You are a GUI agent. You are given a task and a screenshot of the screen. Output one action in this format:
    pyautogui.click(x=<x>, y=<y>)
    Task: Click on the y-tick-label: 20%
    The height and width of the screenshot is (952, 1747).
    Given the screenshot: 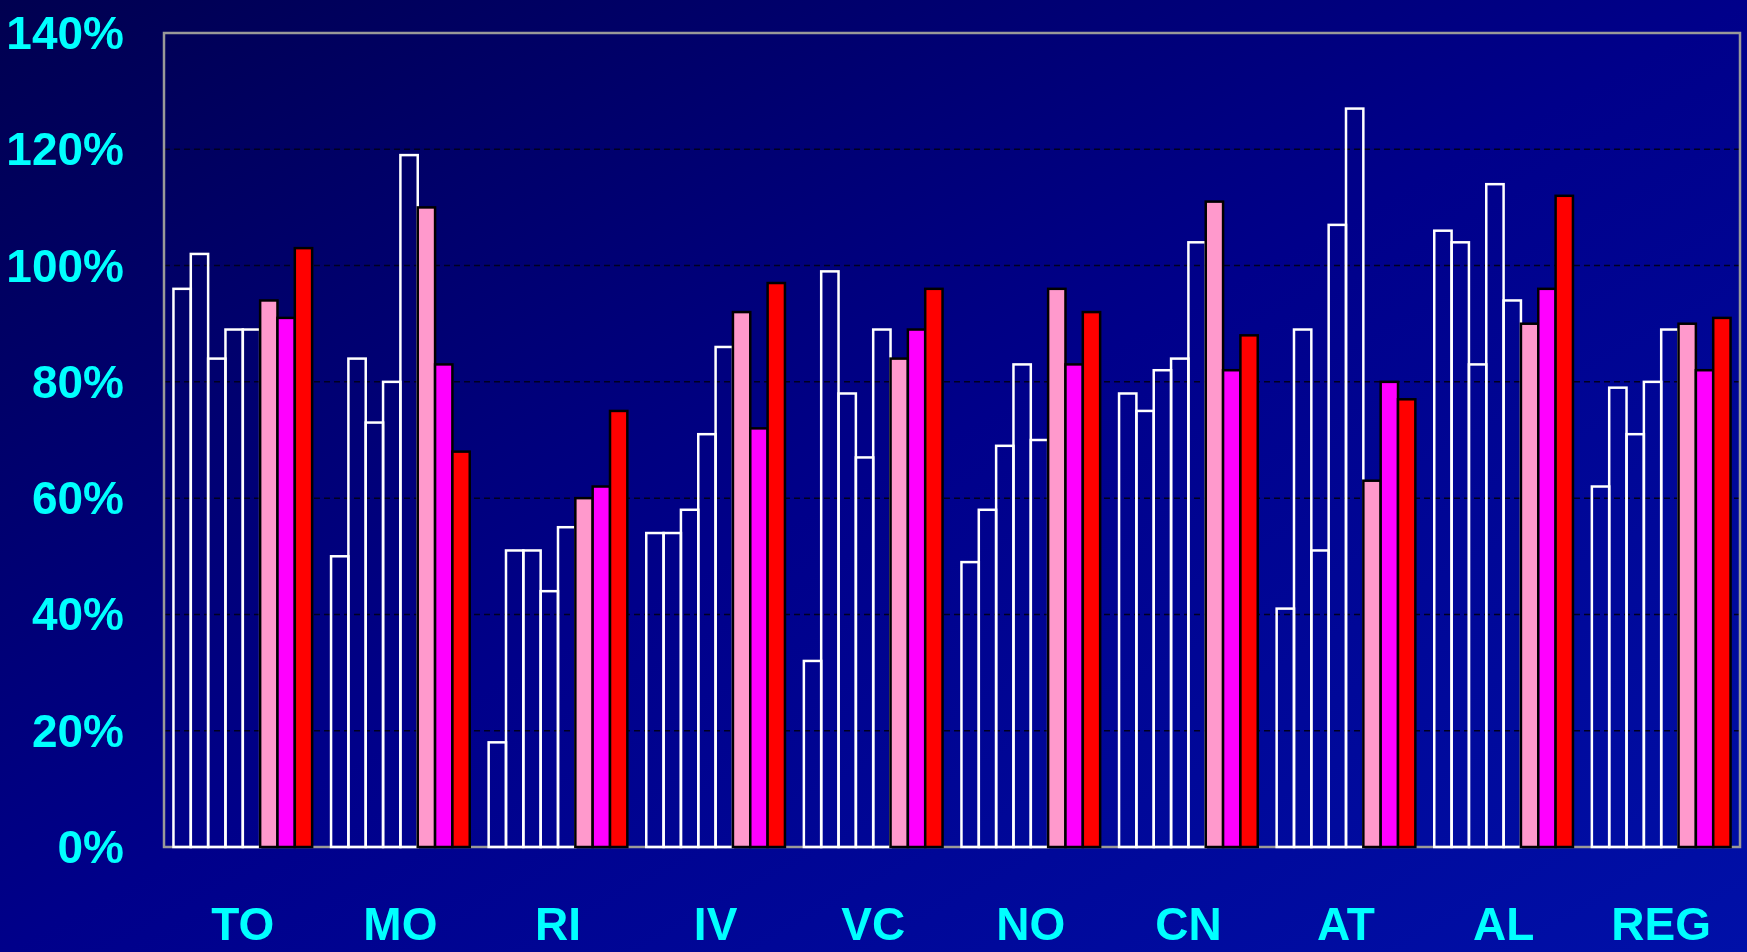 What is the action you would take?
    pyautogui.click(x=77, y=730)
    